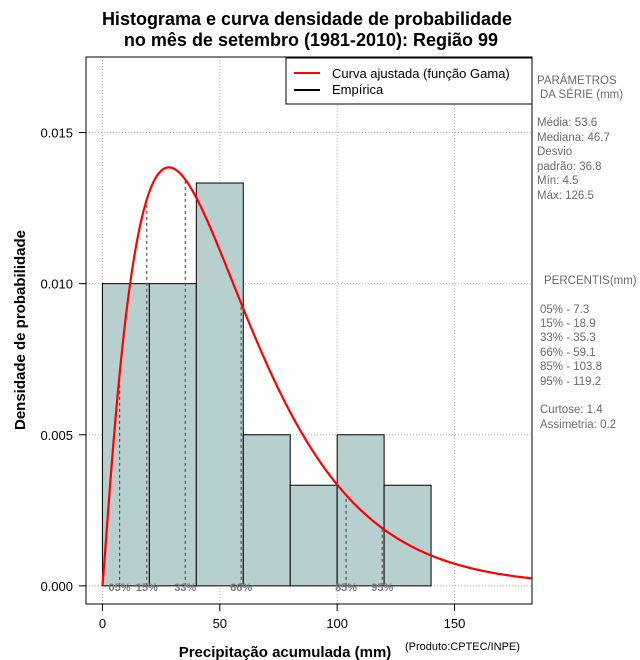  What do you see at coordinates (558, 181) in the screenshot?
I see `param-min: Mín: 4.5` at bounding box center [558, 181].